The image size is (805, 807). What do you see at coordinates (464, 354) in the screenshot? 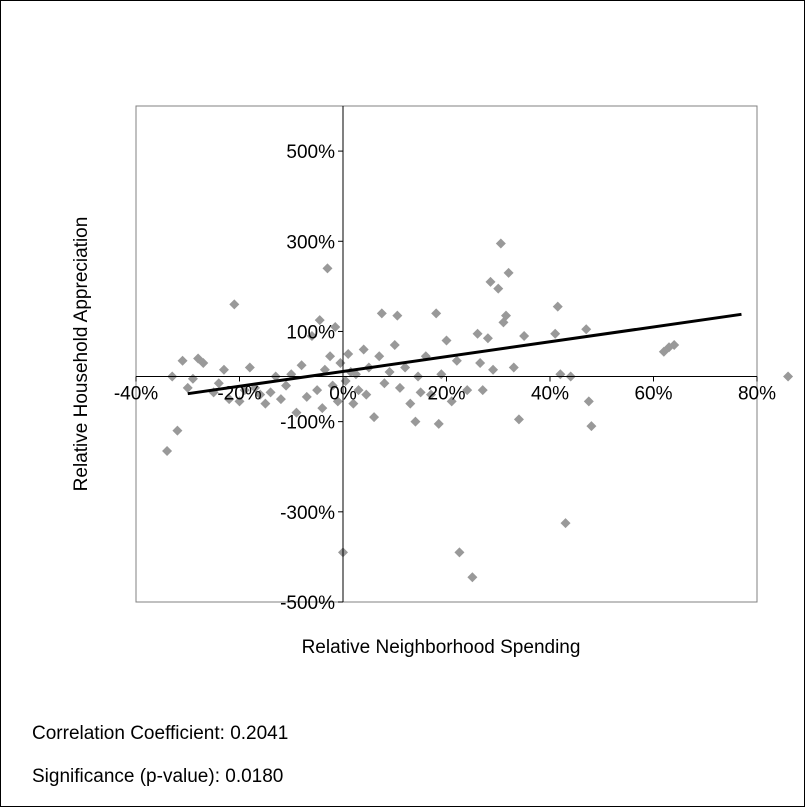
I see `trend-line` at bounding box center [464, 354].